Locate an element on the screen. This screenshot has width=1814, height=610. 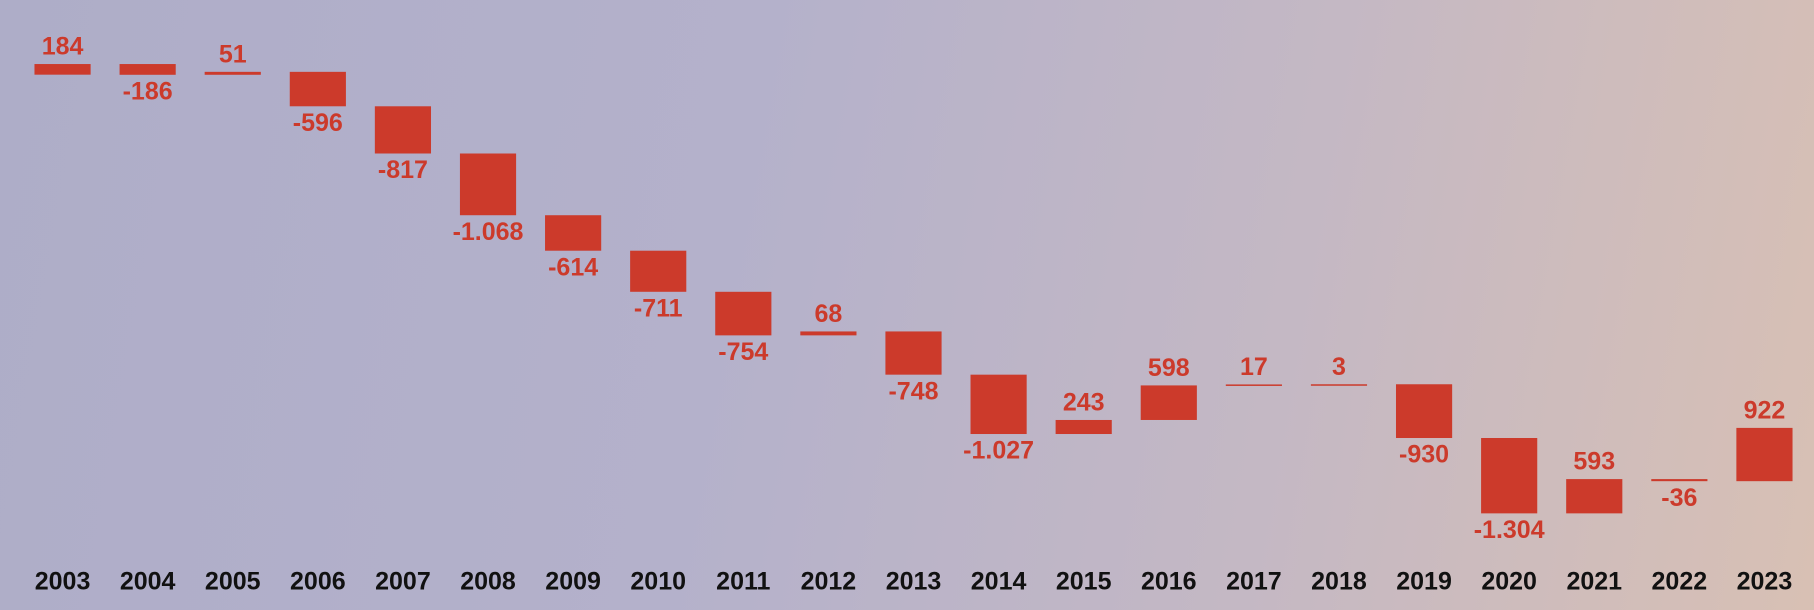
x-tick-label: 2003 is located at coordinates (63, 582).